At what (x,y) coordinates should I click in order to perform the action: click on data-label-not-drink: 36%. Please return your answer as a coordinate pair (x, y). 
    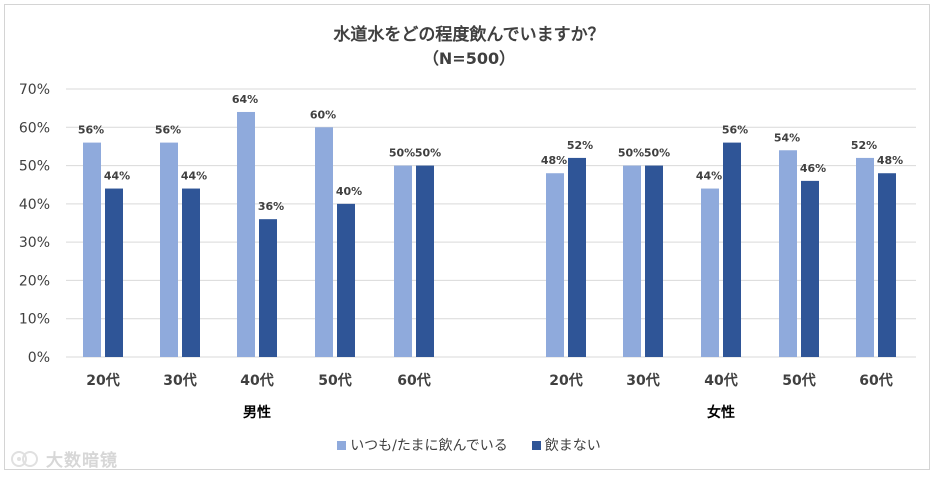
    Looking at the image, I should click on (271, 206).